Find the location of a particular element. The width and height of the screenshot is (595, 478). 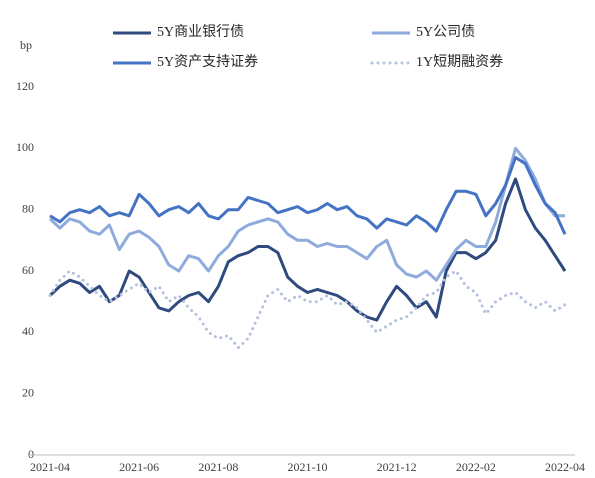

x-tick-label: 2021-04 is located at coordinates (50, 467).